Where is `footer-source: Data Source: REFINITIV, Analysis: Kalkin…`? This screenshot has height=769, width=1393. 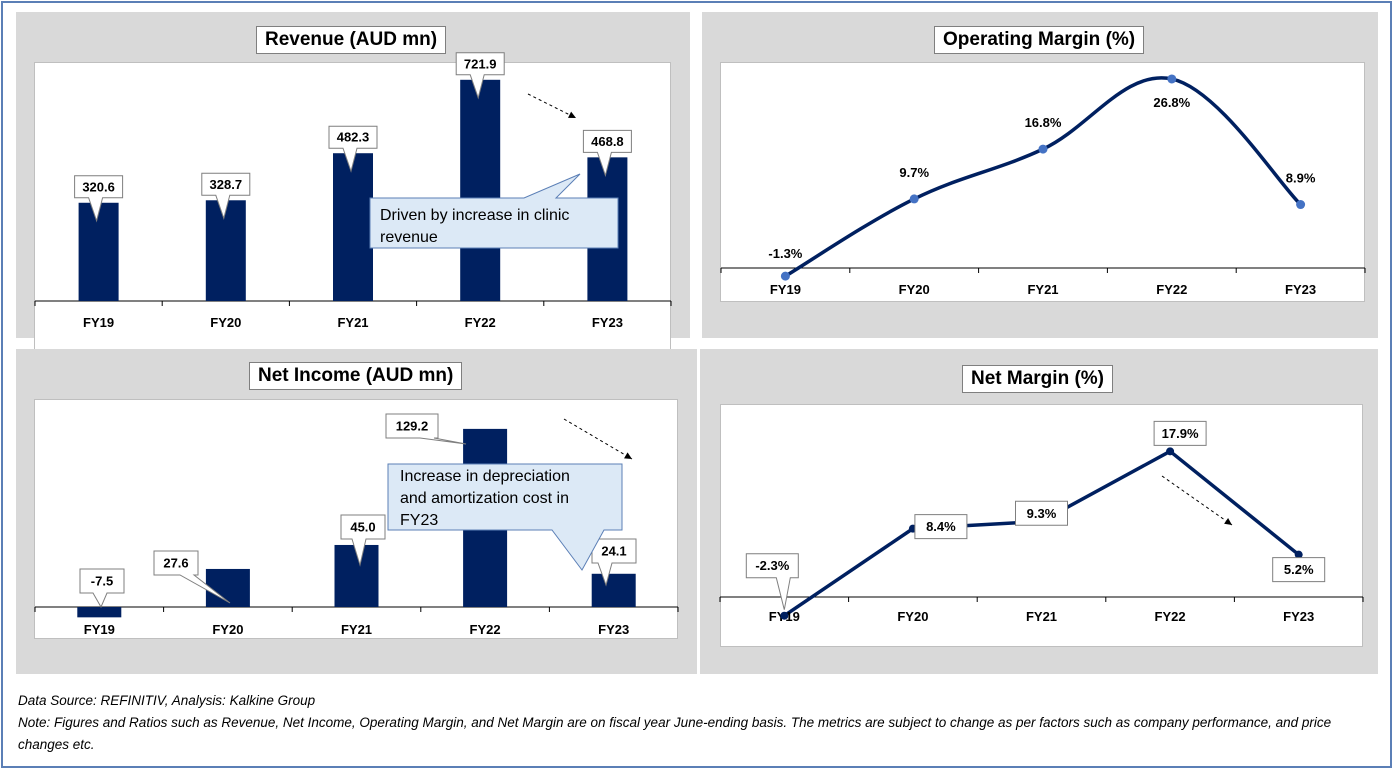 footer-source: Data Source: REFINITIV, Analysis: Kalkin… is located at coordinates (167, 700).